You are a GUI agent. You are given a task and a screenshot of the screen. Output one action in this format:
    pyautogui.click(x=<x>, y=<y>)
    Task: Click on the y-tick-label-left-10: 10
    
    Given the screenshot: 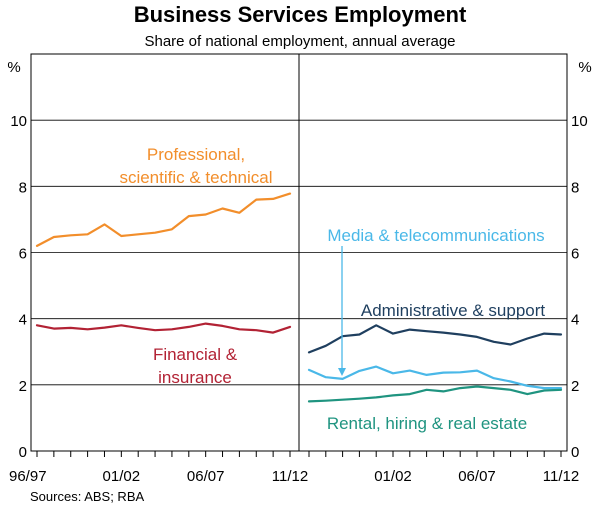 What is the action you would take?
    pyautogui.click(x=18, y=121)
    